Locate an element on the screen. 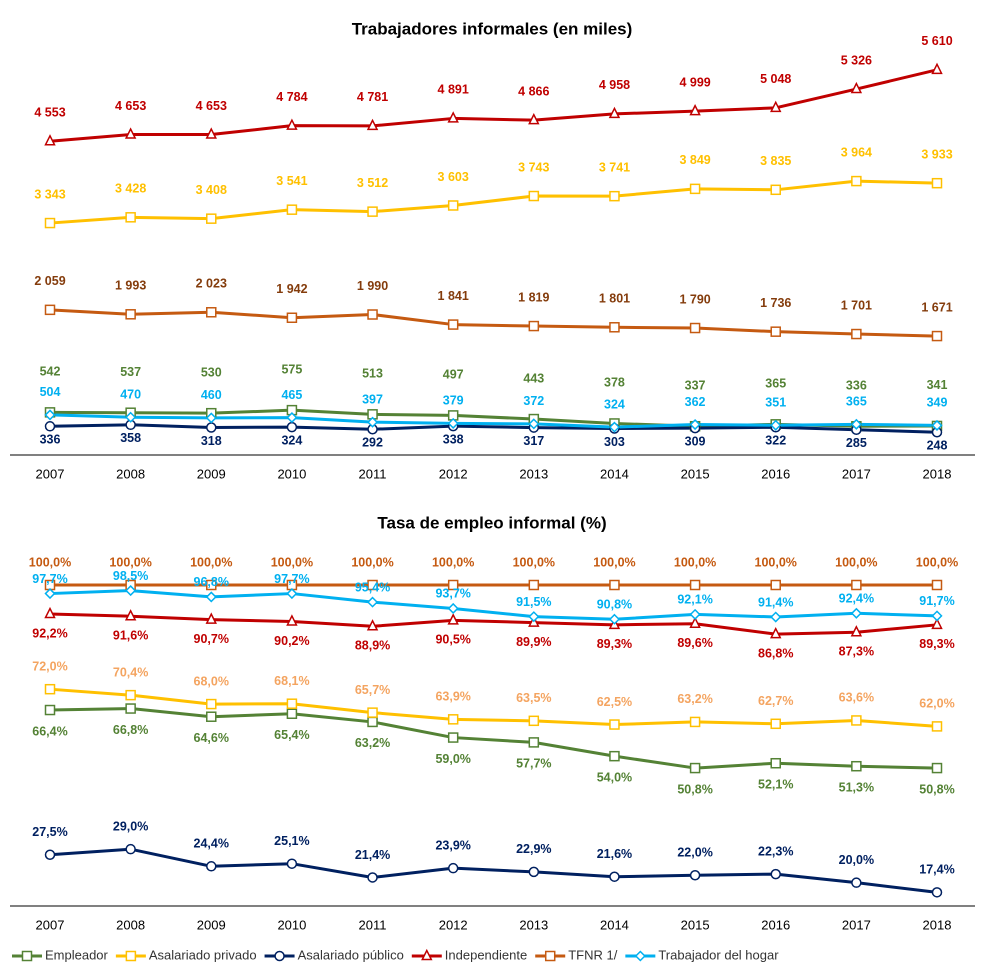 The image size is (981, 971). data-label: 4 653 is located at coordinates (211, 106).